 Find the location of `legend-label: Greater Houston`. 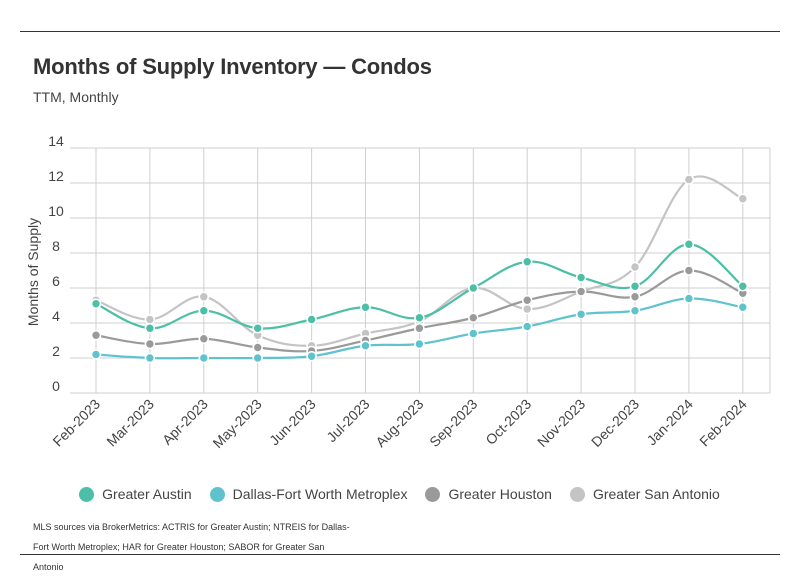

legend-label: Greater Houston is located at coordinates (500, 494).